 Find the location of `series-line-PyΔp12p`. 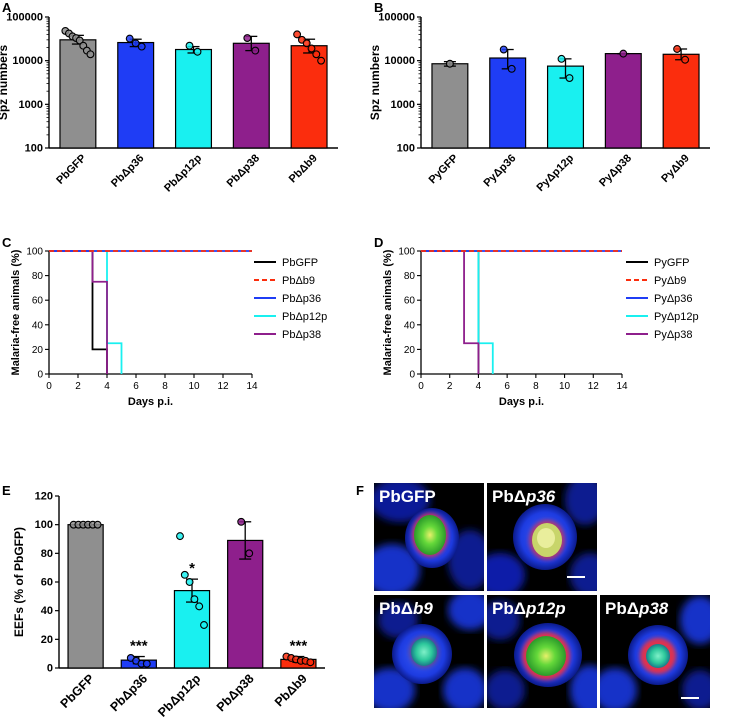

series-line-PyΔp12p is located at coordinates (457, 312).